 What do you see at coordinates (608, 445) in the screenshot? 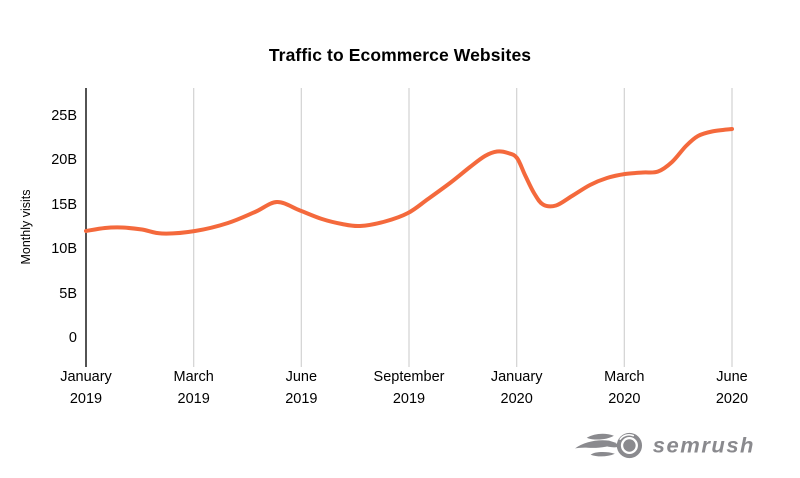
I see `semrush-flame-ball-icon` at bounding box center [608, 445].